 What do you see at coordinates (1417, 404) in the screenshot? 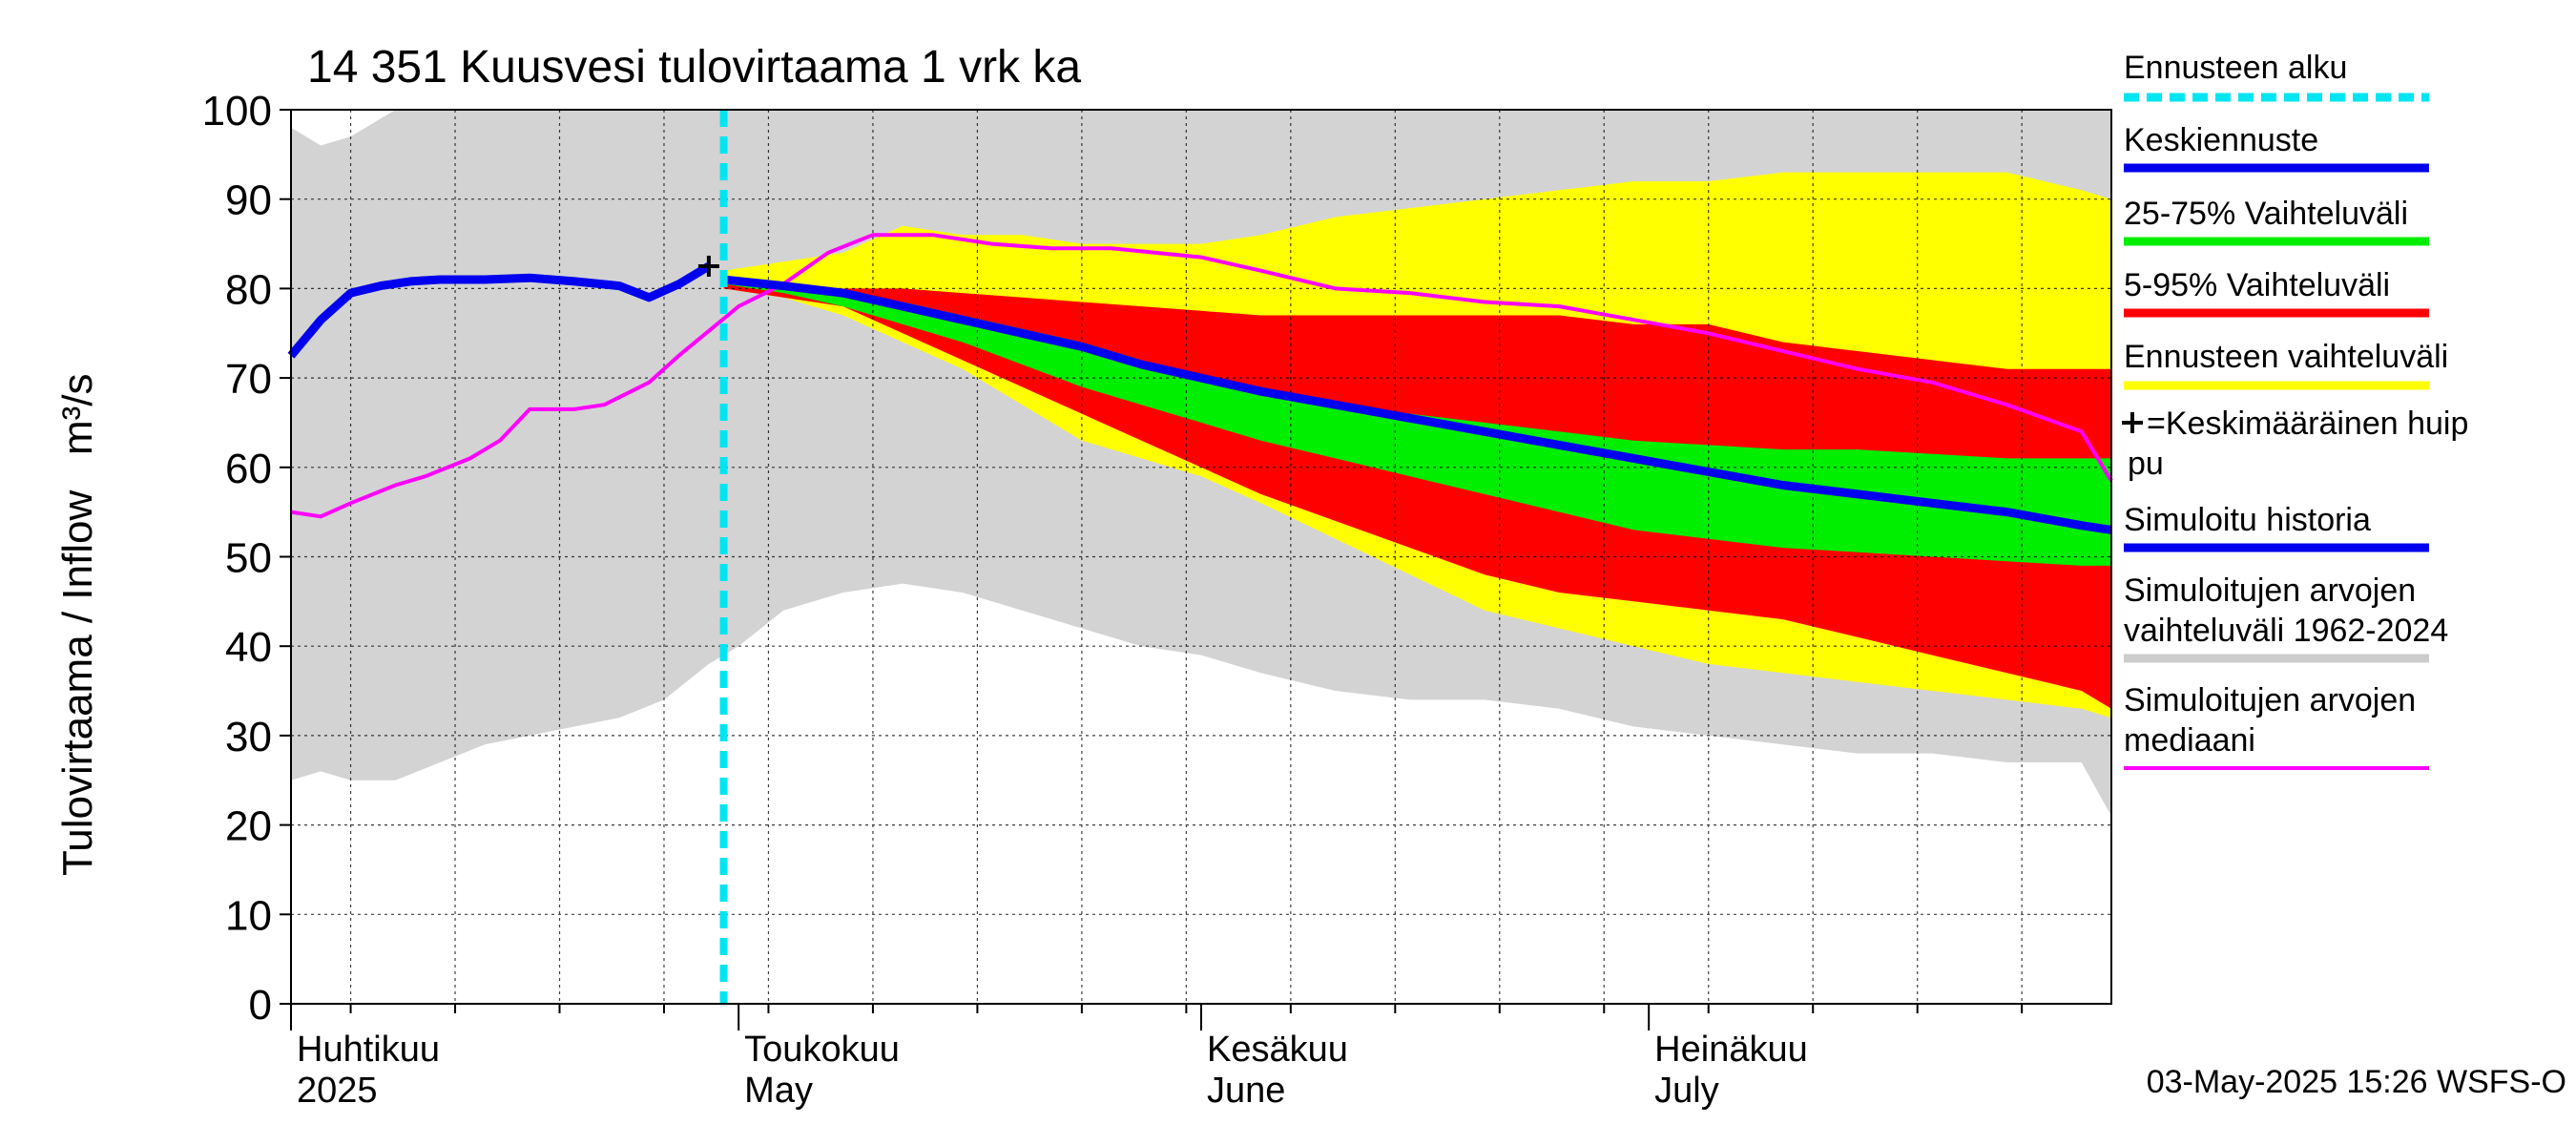
I see `mean-forecast-line` at bounding box center [1417, 404].